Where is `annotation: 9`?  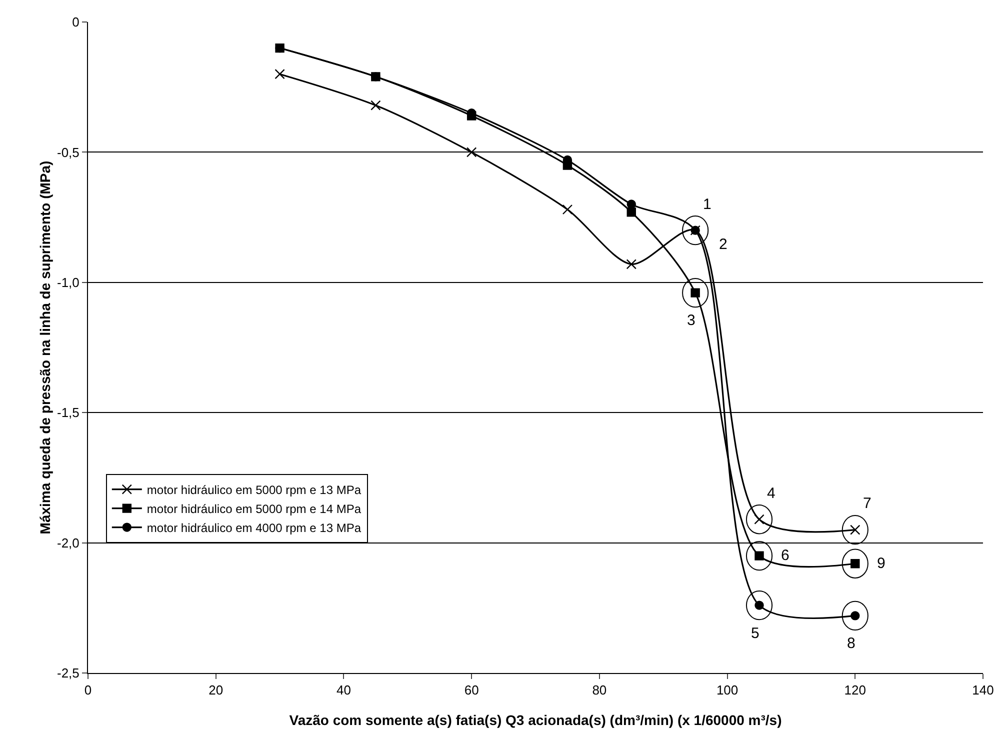 annotation: 9 is located at coordinates (881, 563).